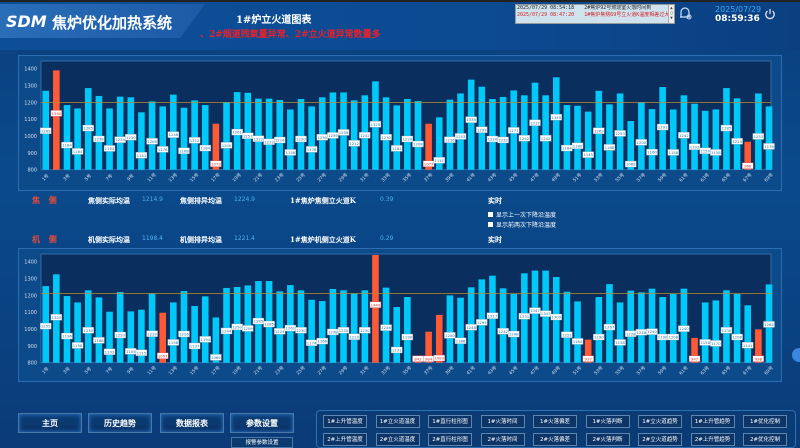 The image size is (800, 448). I want to click on alarm-scrollbar: ▲ ▢ ▼, so click(671, 14).